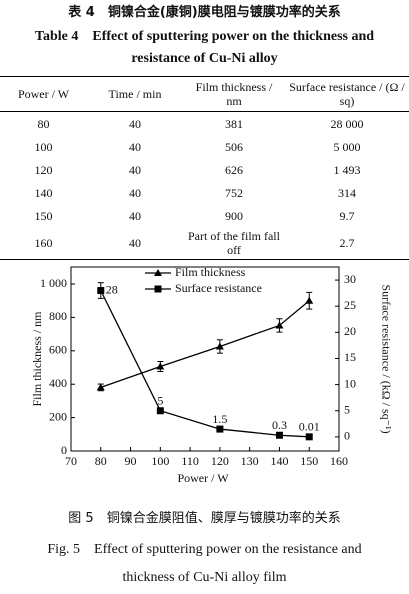  What do you see at coordinates (43, 169) in the screenshot?
I see `table-cell: 120` at bounding box center [43, 169].